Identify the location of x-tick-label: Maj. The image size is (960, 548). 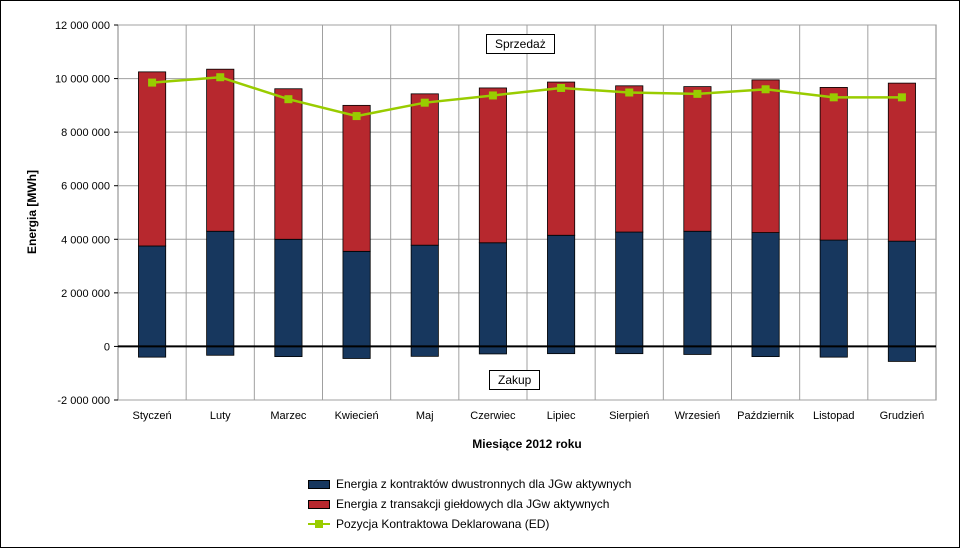
(425, 416).